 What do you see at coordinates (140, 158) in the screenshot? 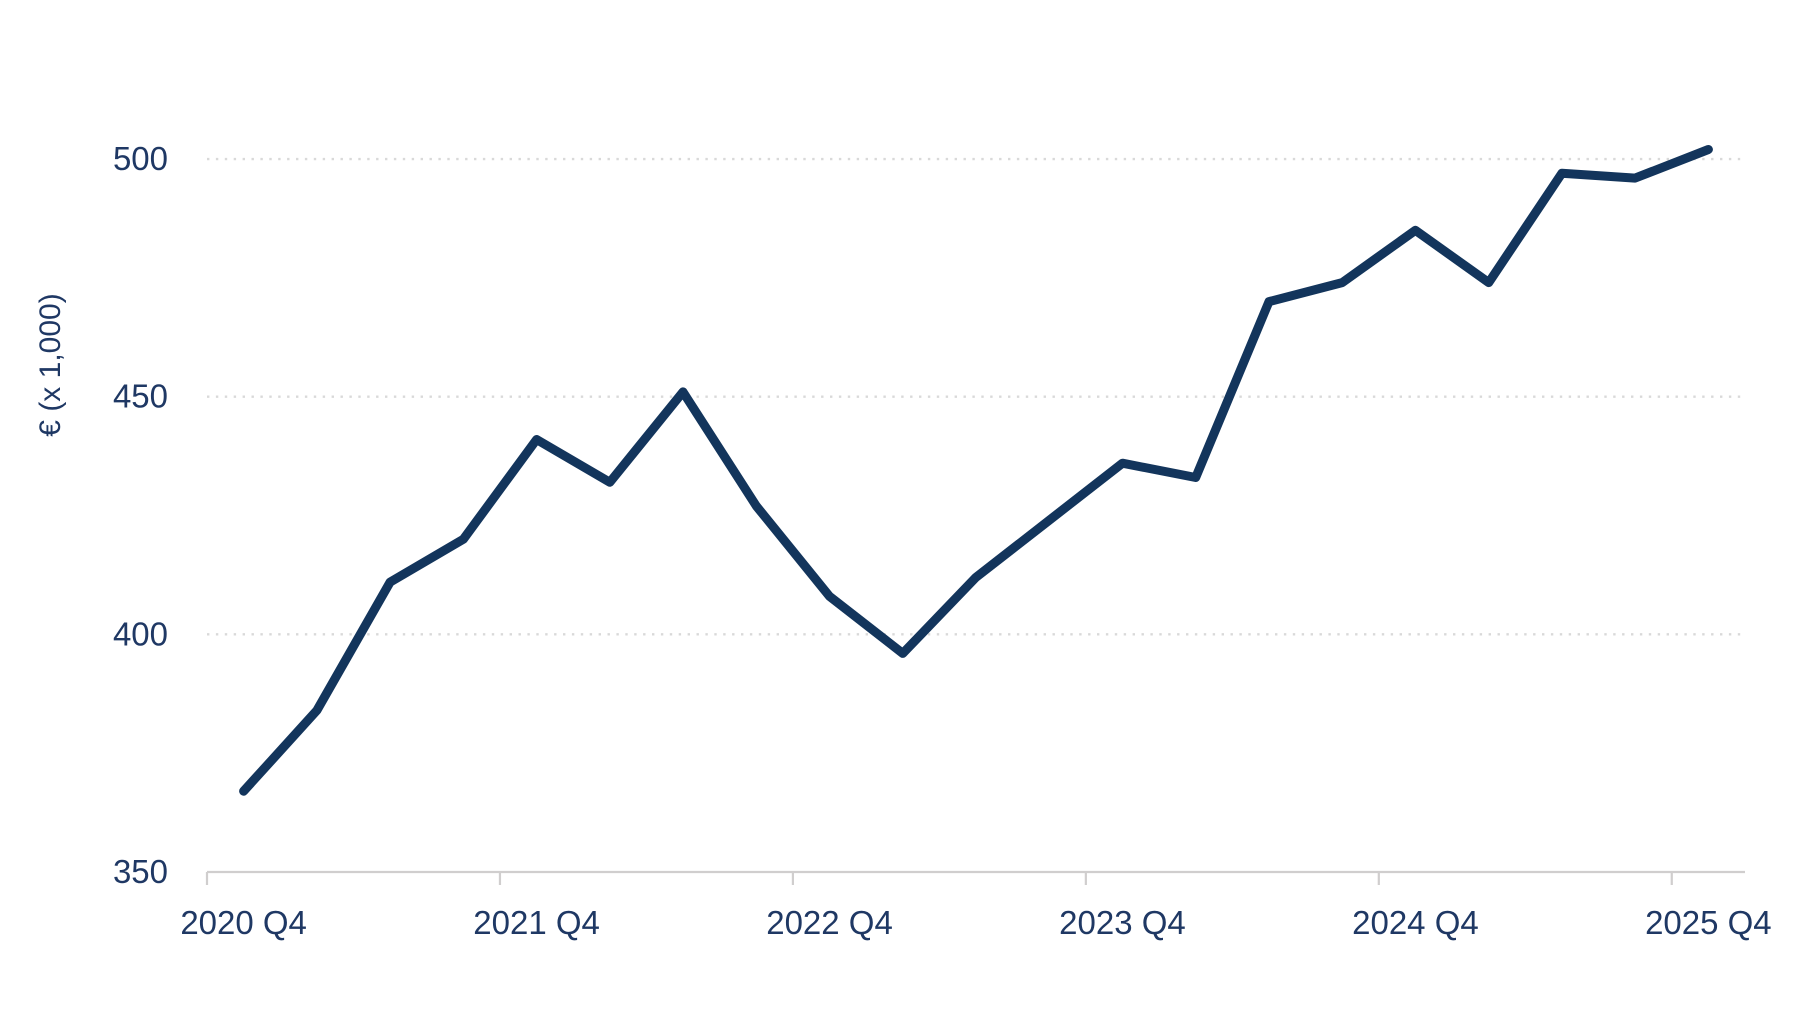
I see `y-tick-label: 500` at bounding box center [140, 158].